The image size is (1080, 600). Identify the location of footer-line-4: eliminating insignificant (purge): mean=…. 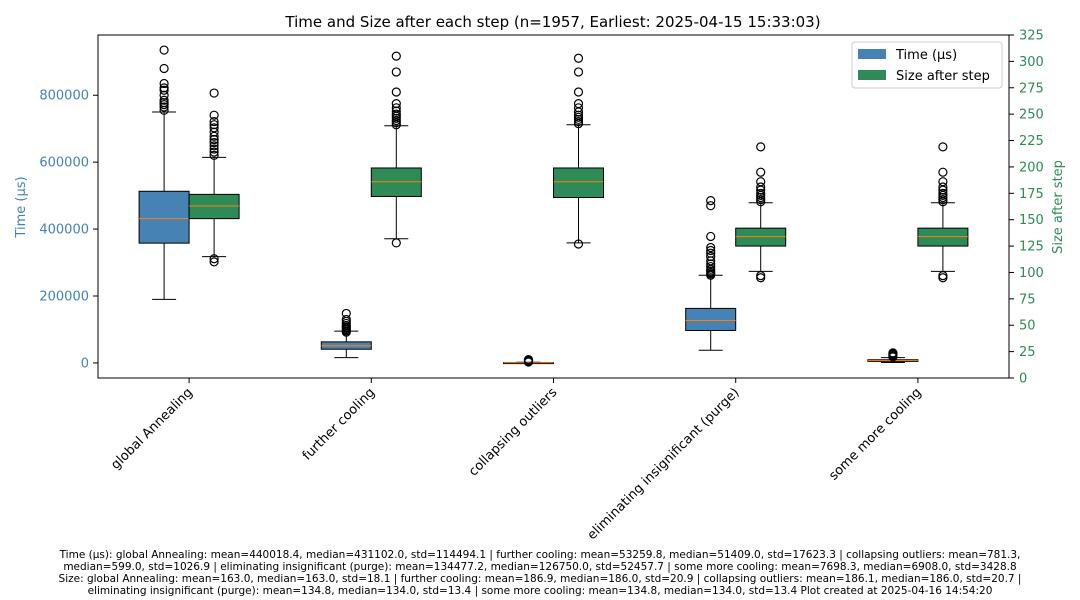
(540, 591).